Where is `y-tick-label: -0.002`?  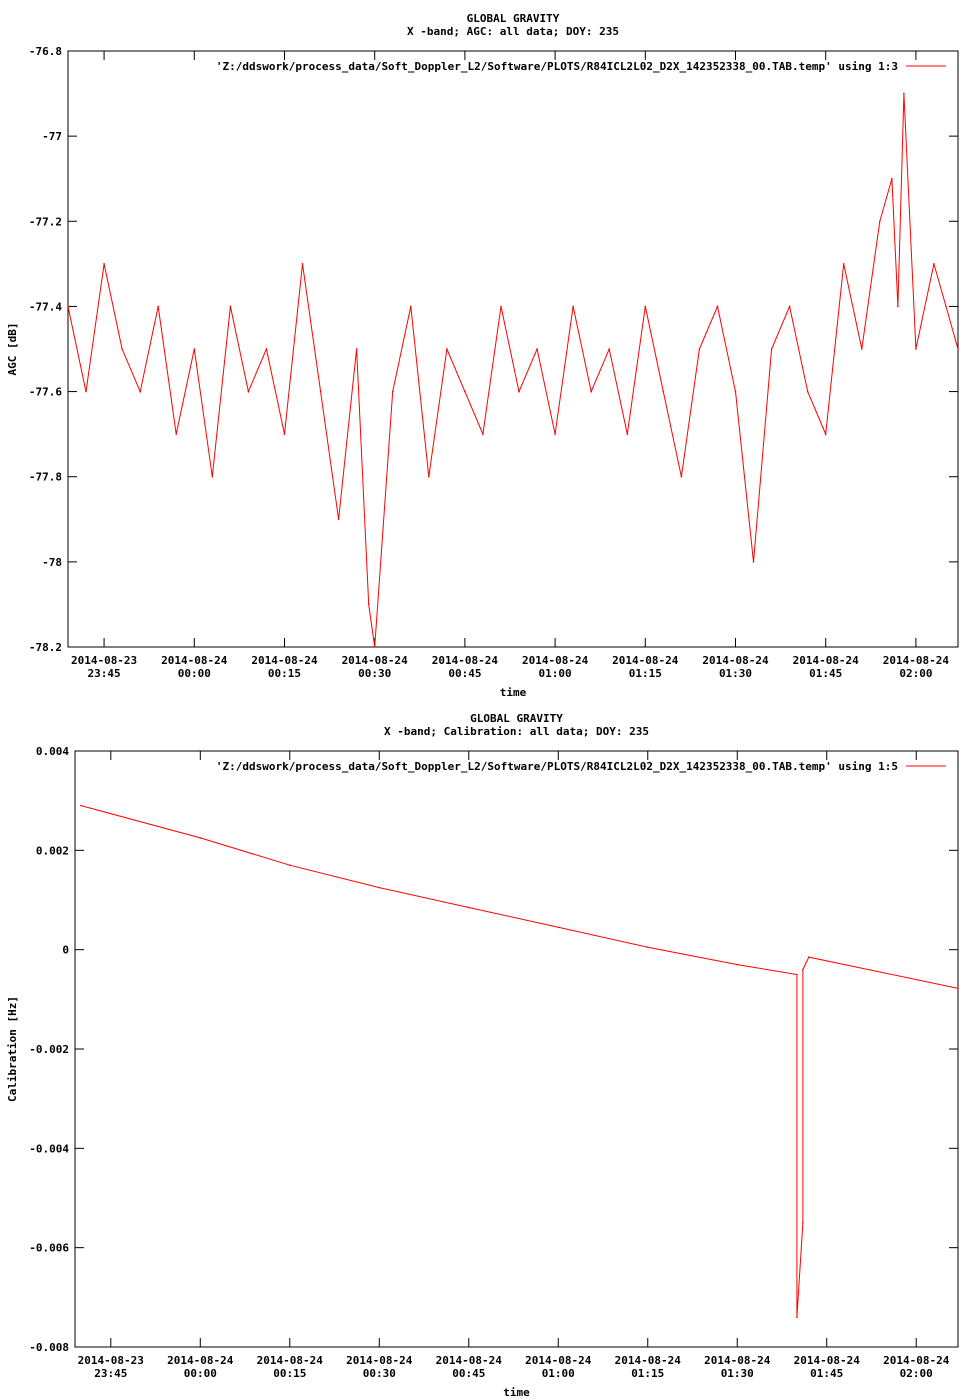 y-tick-label: -0.002 is located at coordinates (49, 1049).